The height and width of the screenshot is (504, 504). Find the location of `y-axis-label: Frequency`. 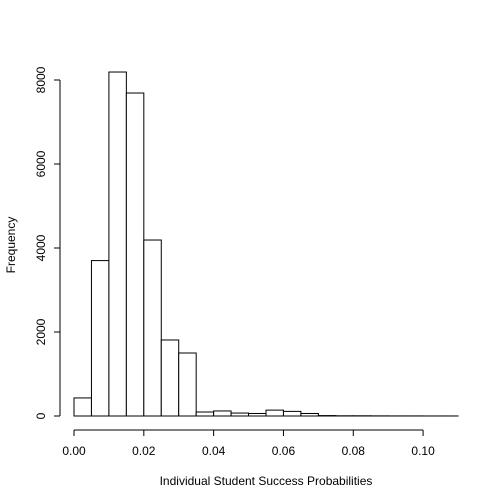

y-axis-label: Frequency is located at coordinates (11, 245).